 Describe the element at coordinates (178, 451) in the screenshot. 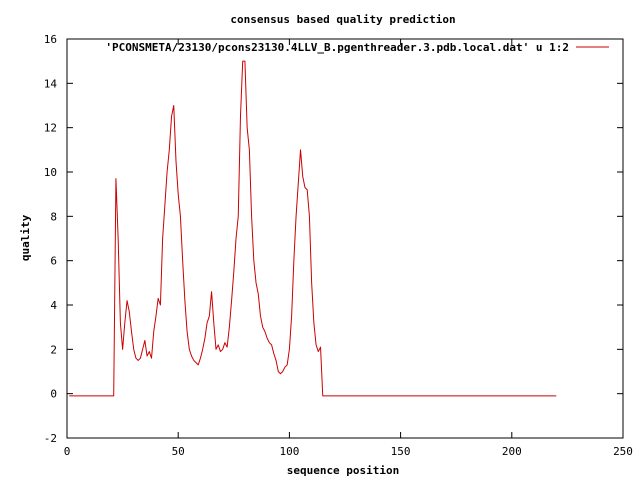

I see `x-tick-label: 50` at that location.